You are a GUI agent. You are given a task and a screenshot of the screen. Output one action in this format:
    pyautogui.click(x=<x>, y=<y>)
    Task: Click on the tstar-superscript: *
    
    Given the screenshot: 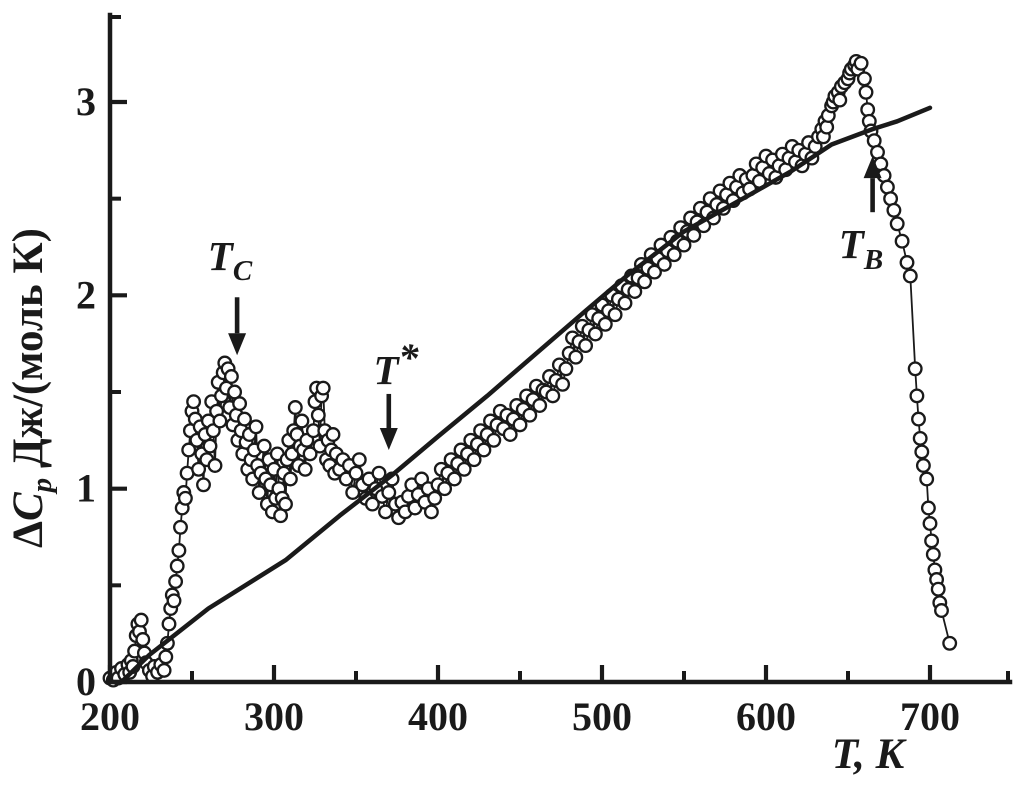 What is the action you would take?
    pyautogui.click(x=409, y=357)
    